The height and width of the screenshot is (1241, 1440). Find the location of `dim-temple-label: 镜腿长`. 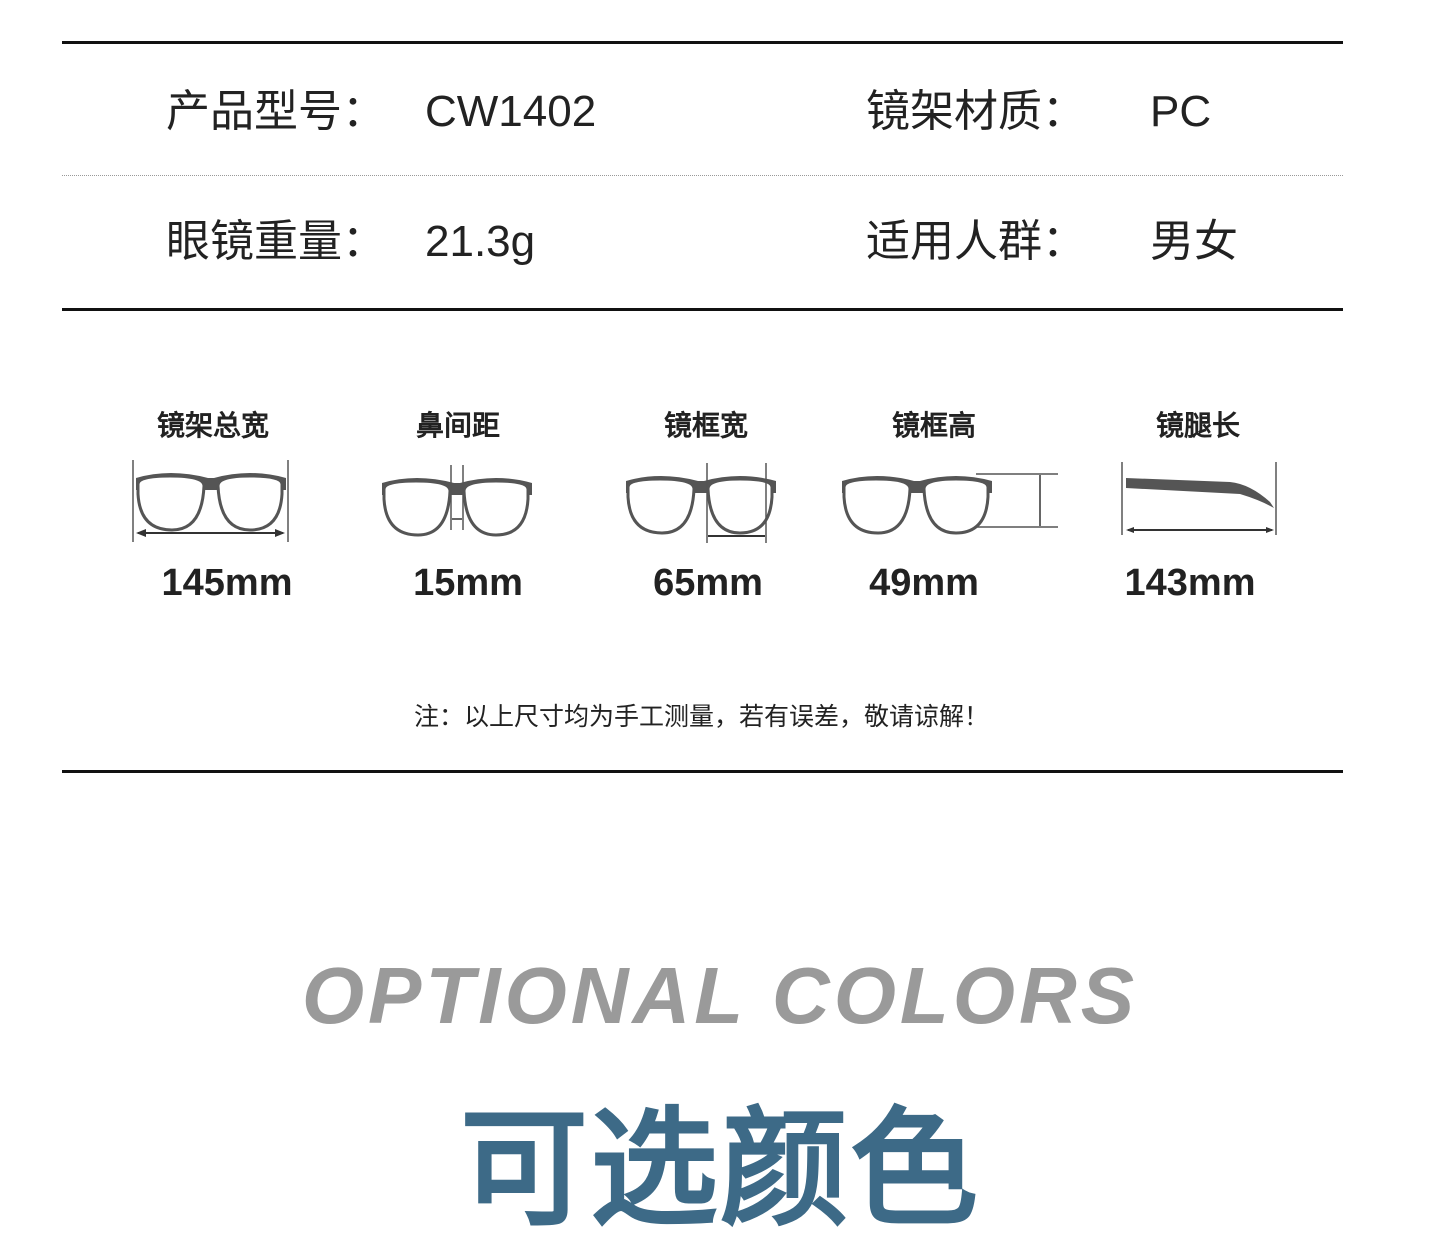

dim-temple-label: 镜腿长 is located at coordinates (1198, 425).